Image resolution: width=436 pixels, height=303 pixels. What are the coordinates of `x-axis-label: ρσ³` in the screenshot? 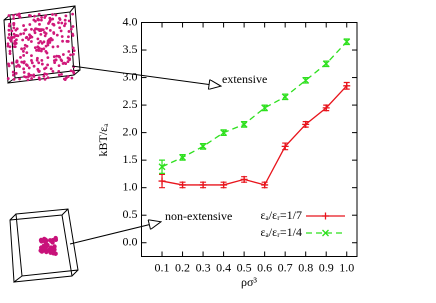 It's located at (249, 282).